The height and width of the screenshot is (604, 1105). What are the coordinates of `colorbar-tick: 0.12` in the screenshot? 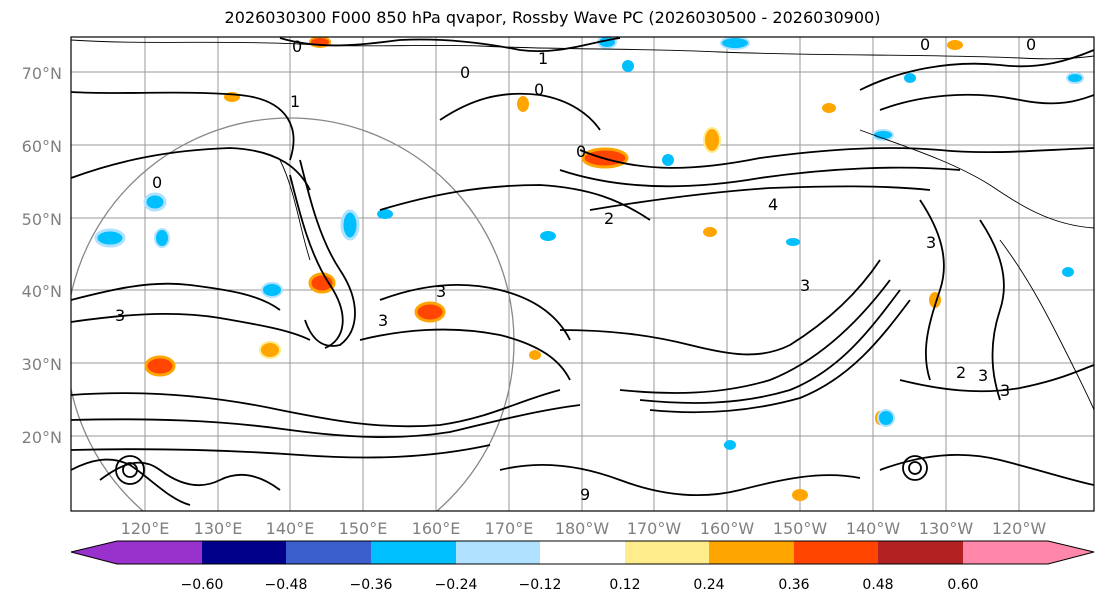 It's located at (624, 585).